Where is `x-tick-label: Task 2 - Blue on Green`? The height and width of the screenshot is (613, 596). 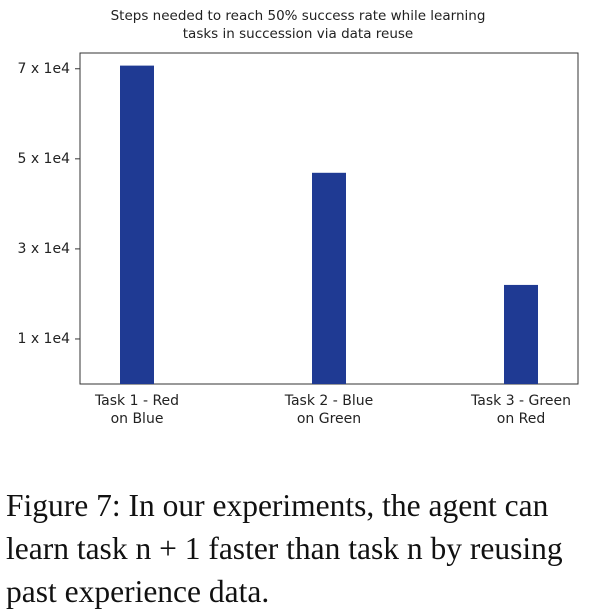
x-tick-label: Task 2 - Blue on Green is located at coordinates (329, 410).